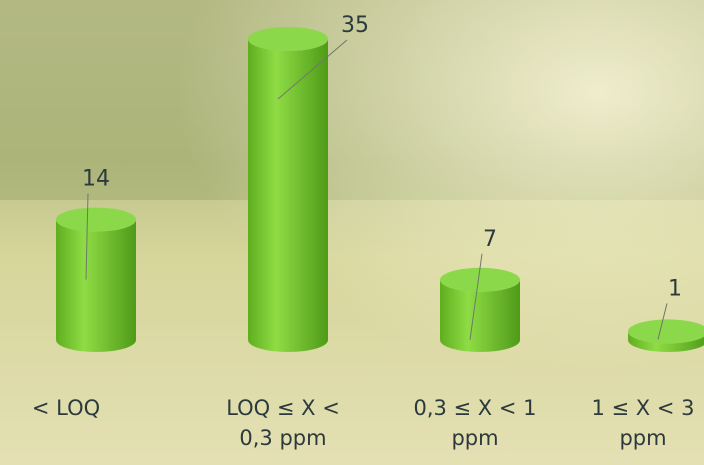 Image resolution: width=704 pixels, height=465 pixels. Describe the element at coordinates (643, 423) in the screenshot. I see `category-label: 1 ≤ X < 3 ppm` at that location.